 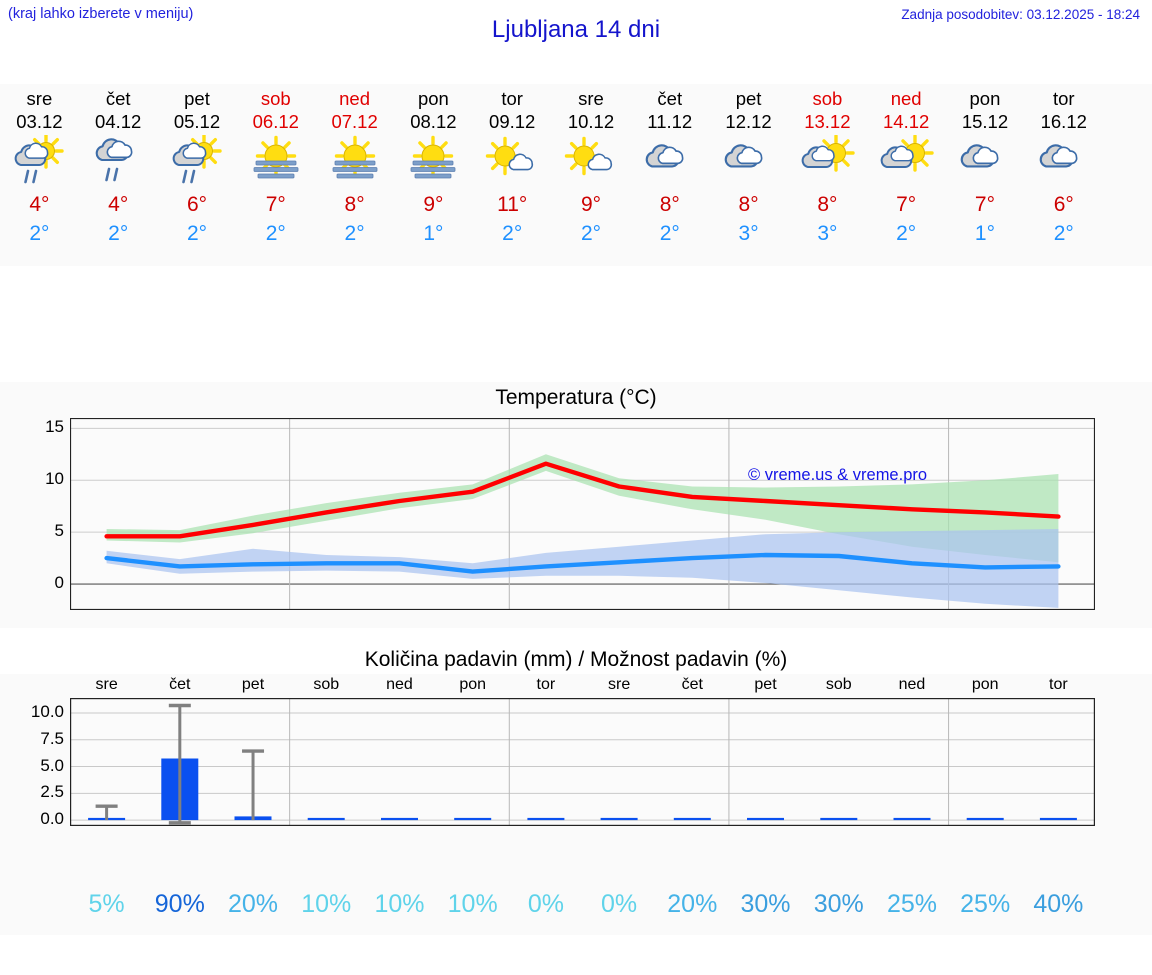 What do you see at coordinates (354, 175) in the screenshot?
I see `day-column: ned 07.12 8° 2°` at bounding box center [354, 175].